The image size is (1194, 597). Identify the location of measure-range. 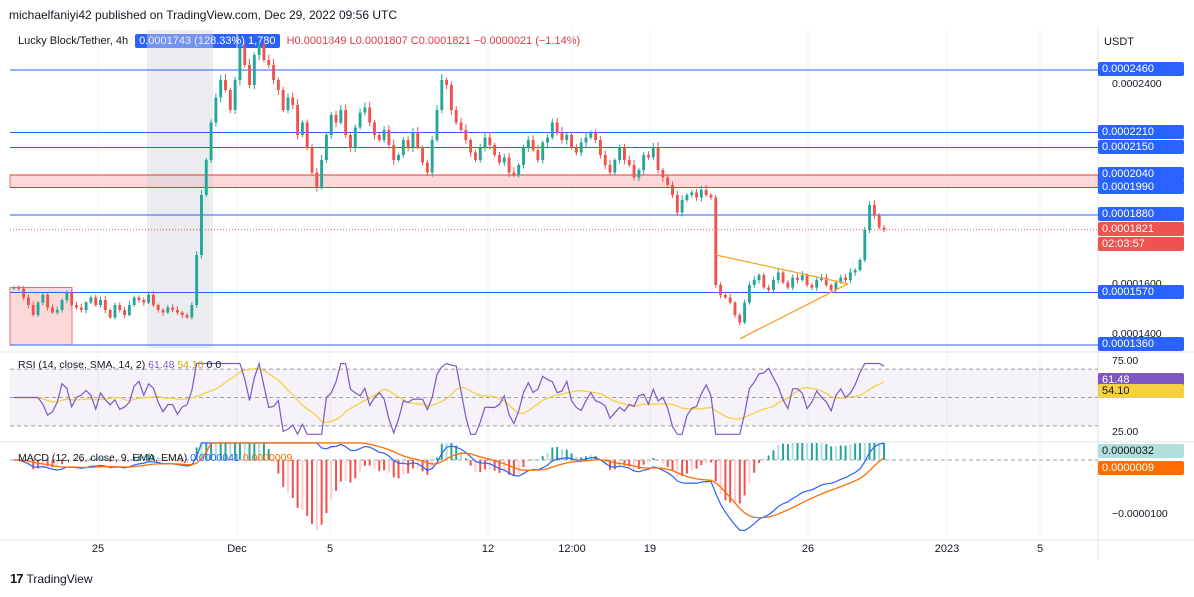
(180, 189).